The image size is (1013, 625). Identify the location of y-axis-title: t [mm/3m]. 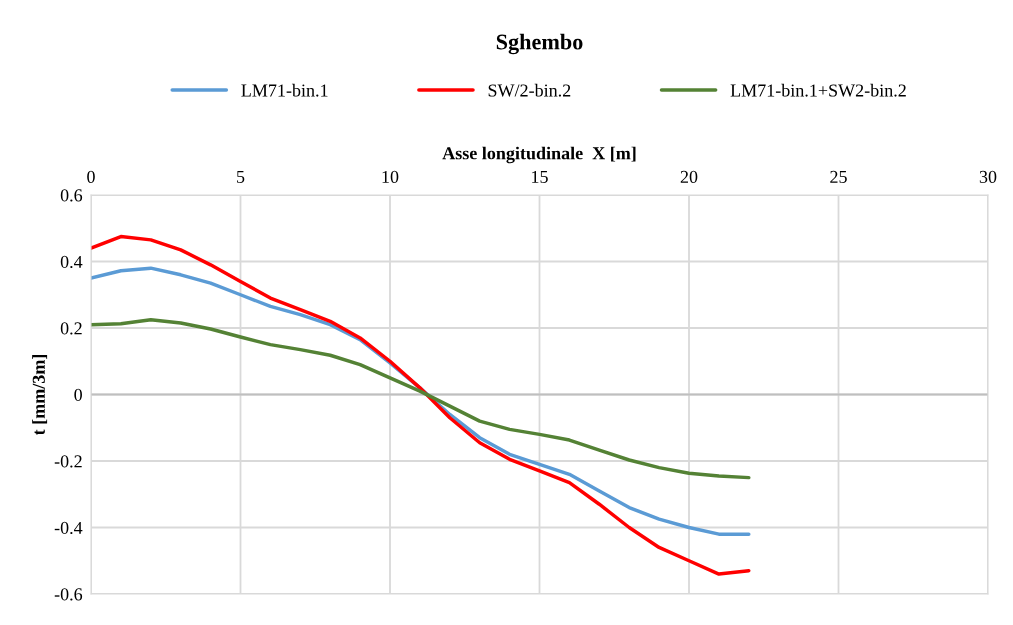
(40, 395).